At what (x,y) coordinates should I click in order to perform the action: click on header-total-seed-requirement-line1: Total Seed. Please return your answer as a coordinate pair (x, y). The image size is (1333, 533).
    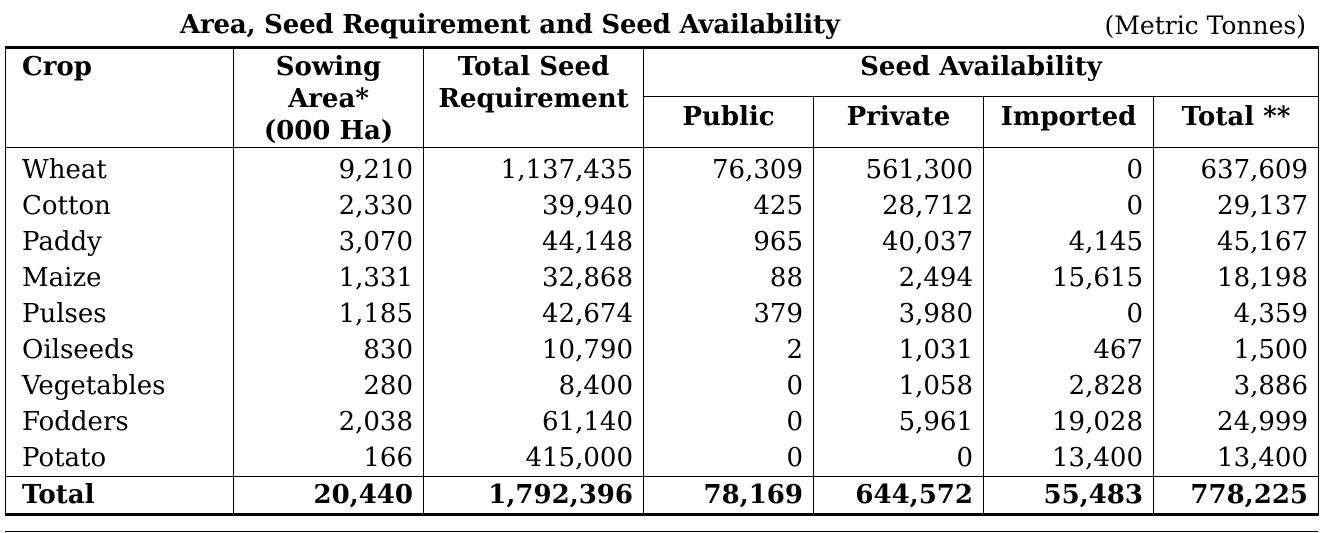
    Looking at the image, I should click on (533, 67).